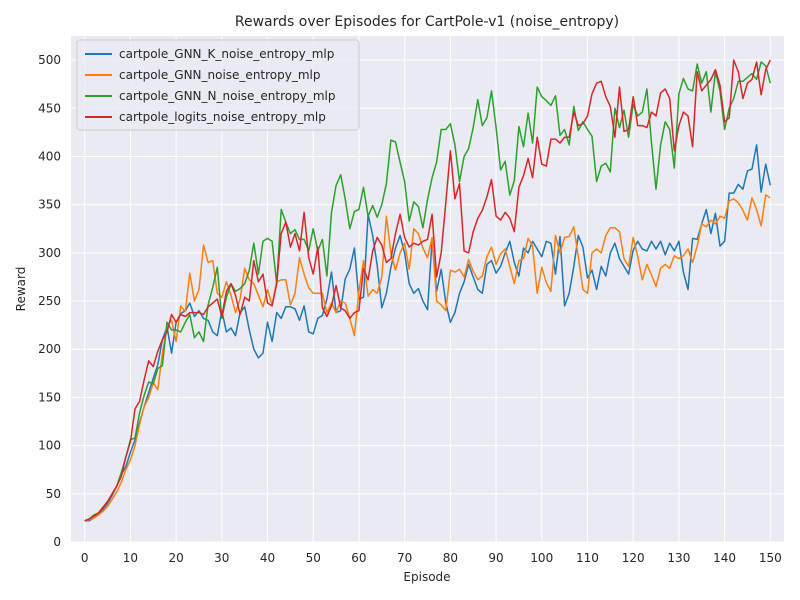 This screenshot has width=800, height=600. Describe the element at coordinates (227, 96) in the screenshot. I see `legend-label: cartpole_GNN_N_noise_entropy_mlp` at that location.